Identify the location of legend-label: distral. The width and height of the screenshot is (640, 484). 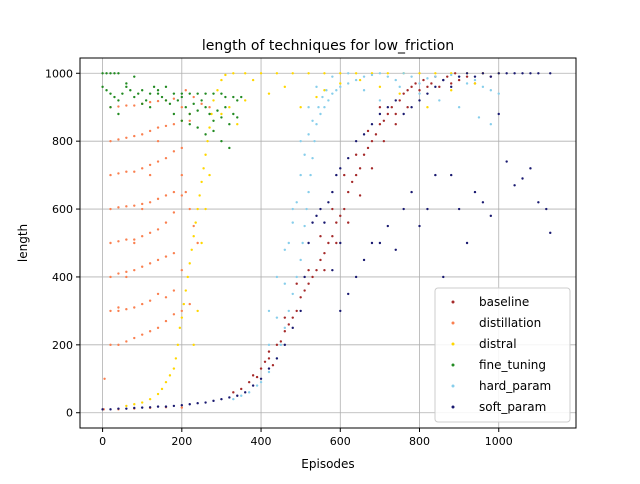
(498, 344).